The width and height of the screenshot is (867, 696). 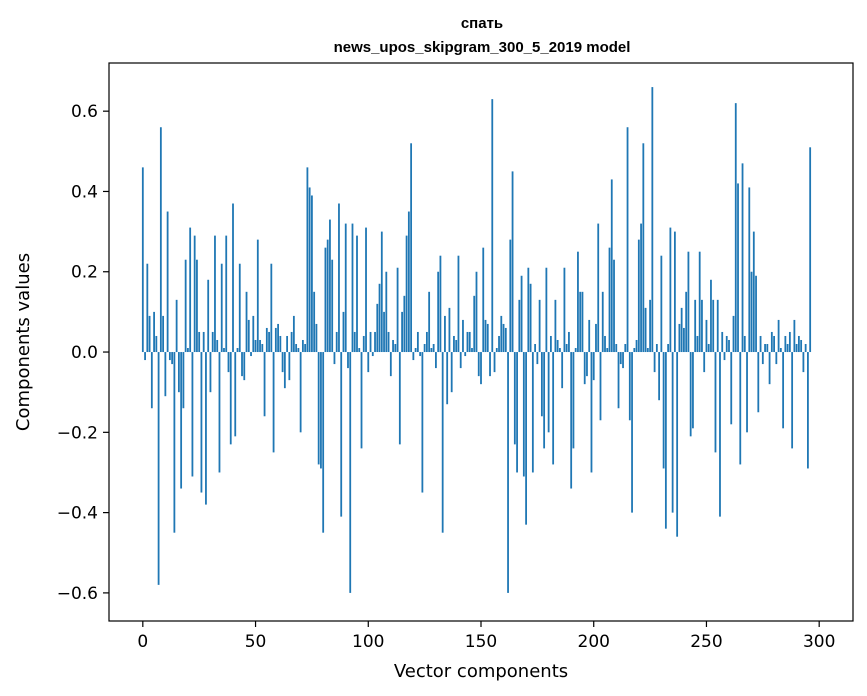 What do you see at coordinates (819, 642) in the screenshot?
I see `x-tick-label: 300` at bounding box center [819, 642].